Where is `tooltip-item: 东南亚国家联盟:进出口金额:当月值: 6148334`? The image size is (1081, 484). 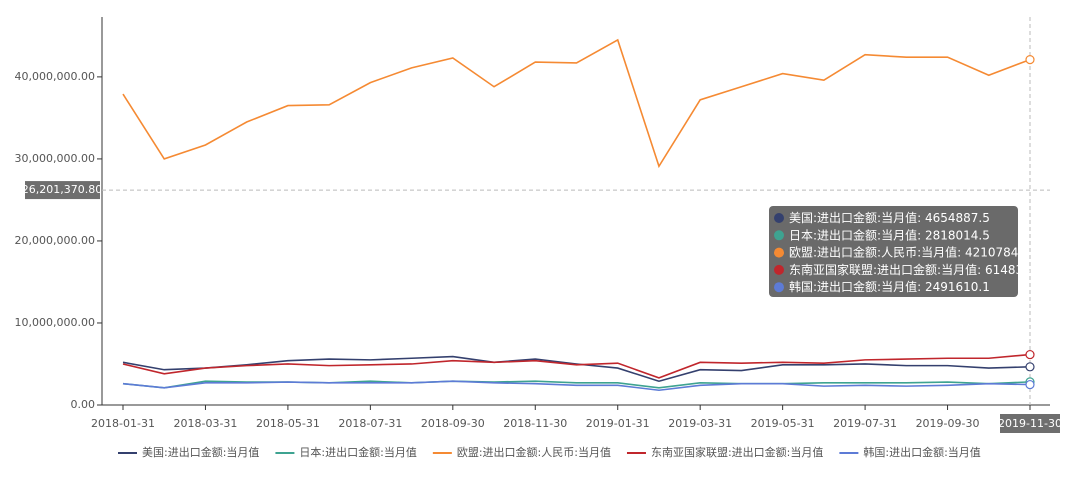
tooltip-item: 东南亚国家联盟:进出口金额:当月值: 6148334 is located at coordinates (913, 268).